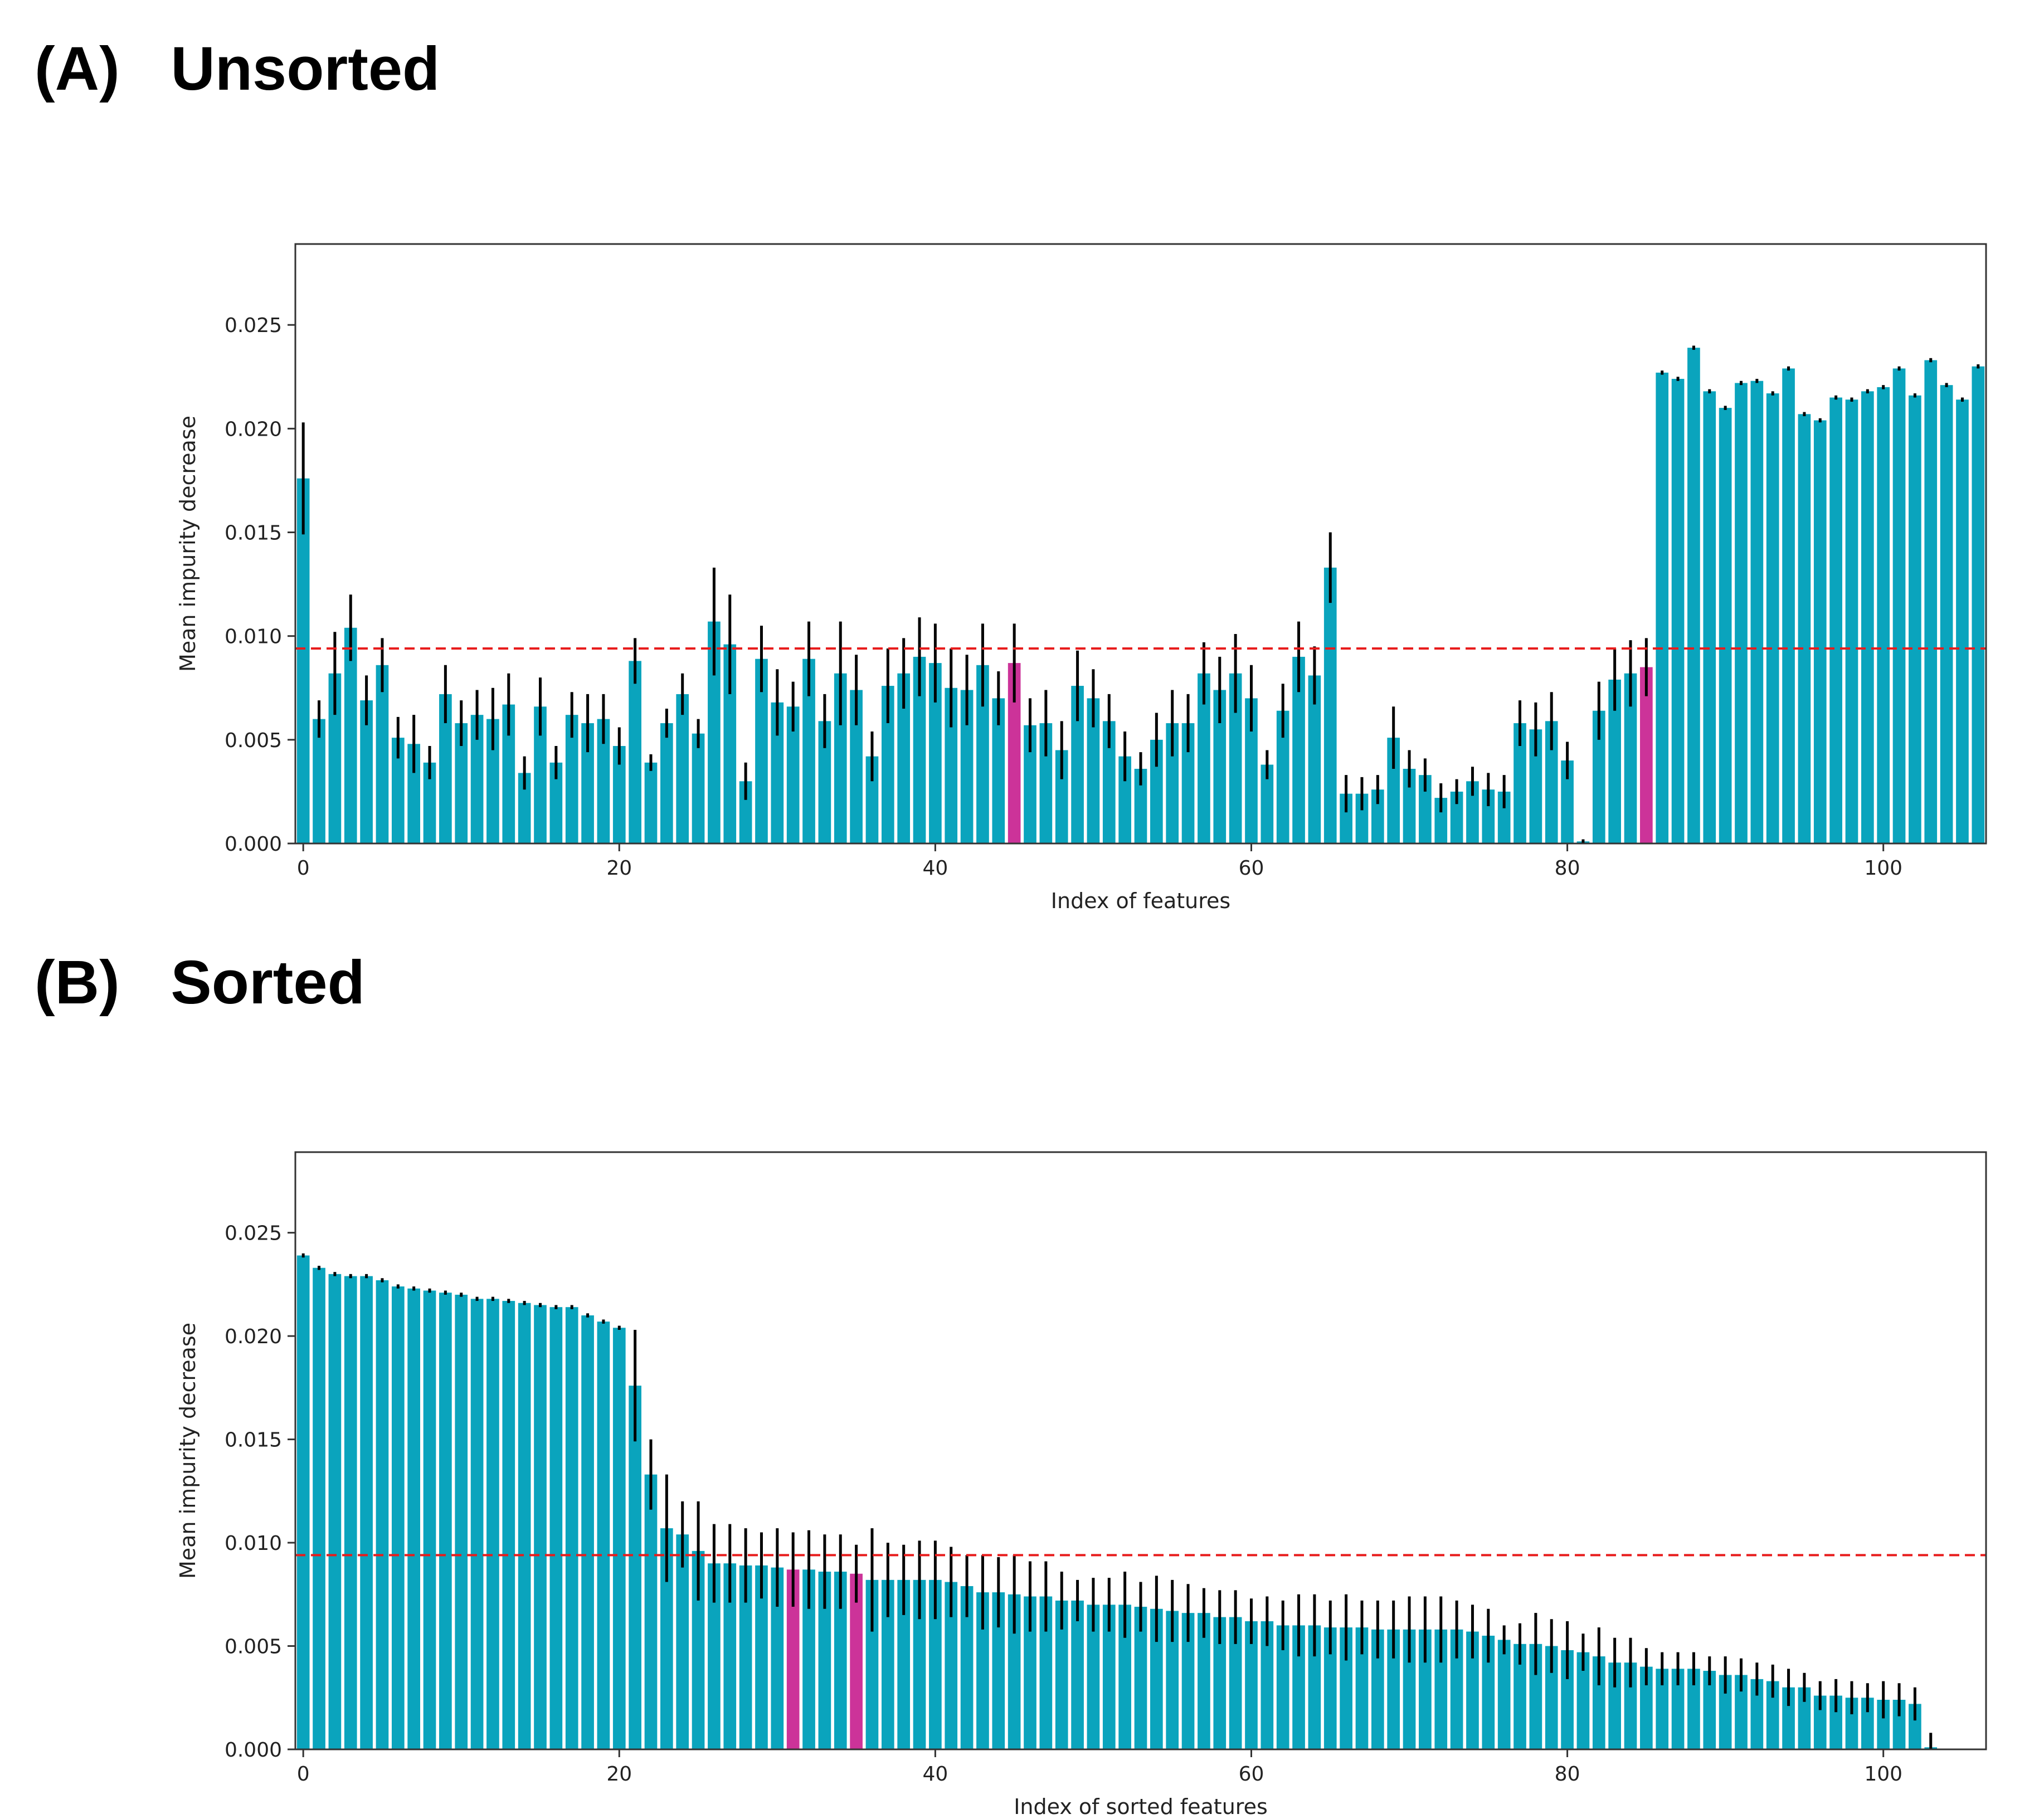 The image size is (2044, 1819). I want to click on x-axis-title: Index of features, so click(1141, 901).